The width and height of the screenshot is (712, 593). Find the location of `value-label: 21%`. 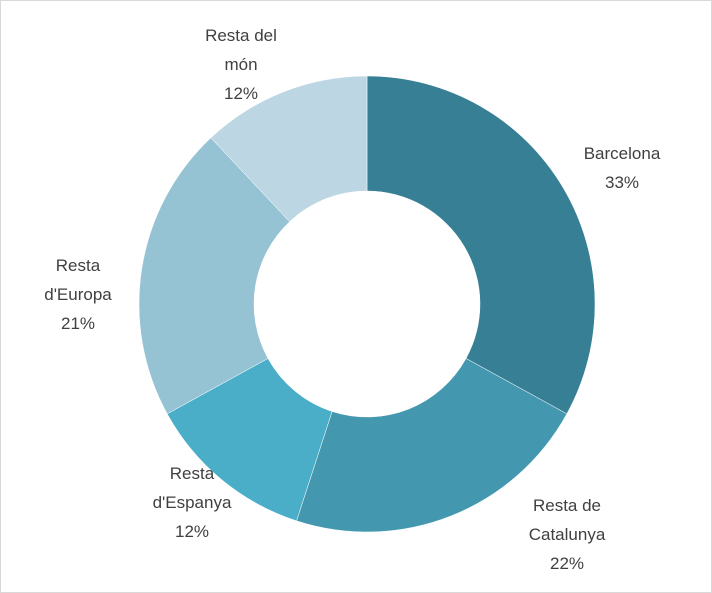

value-label: 21% is located at coordinates (78, 323).